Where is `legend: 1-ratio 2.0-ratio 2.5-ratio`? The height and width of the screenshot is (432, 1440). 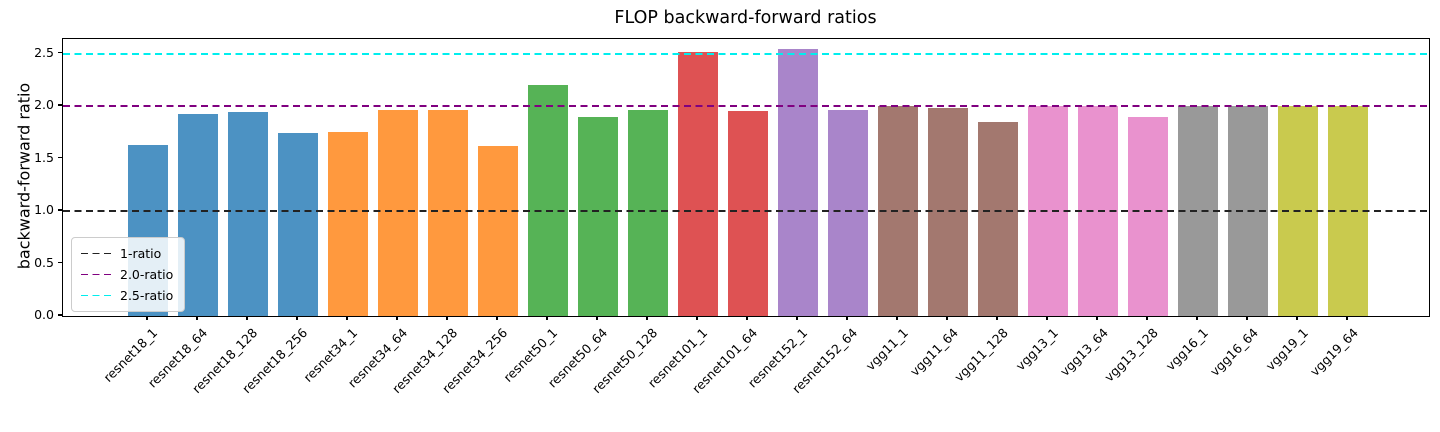 legend: 1-ratio 2.0-ratio 2.5-ratio is located at coordinates (128, 274).